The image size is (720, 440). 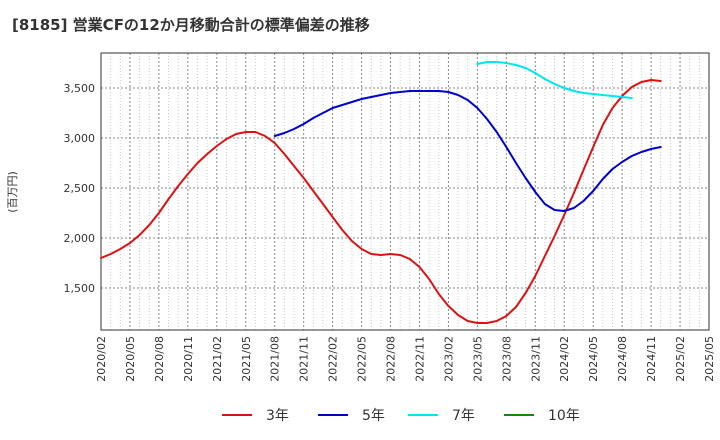 What do you see at coordinates (651, 359) in the screenshot?
I see `x-tick-label: 2024/11` at bounding box center [651, 359].